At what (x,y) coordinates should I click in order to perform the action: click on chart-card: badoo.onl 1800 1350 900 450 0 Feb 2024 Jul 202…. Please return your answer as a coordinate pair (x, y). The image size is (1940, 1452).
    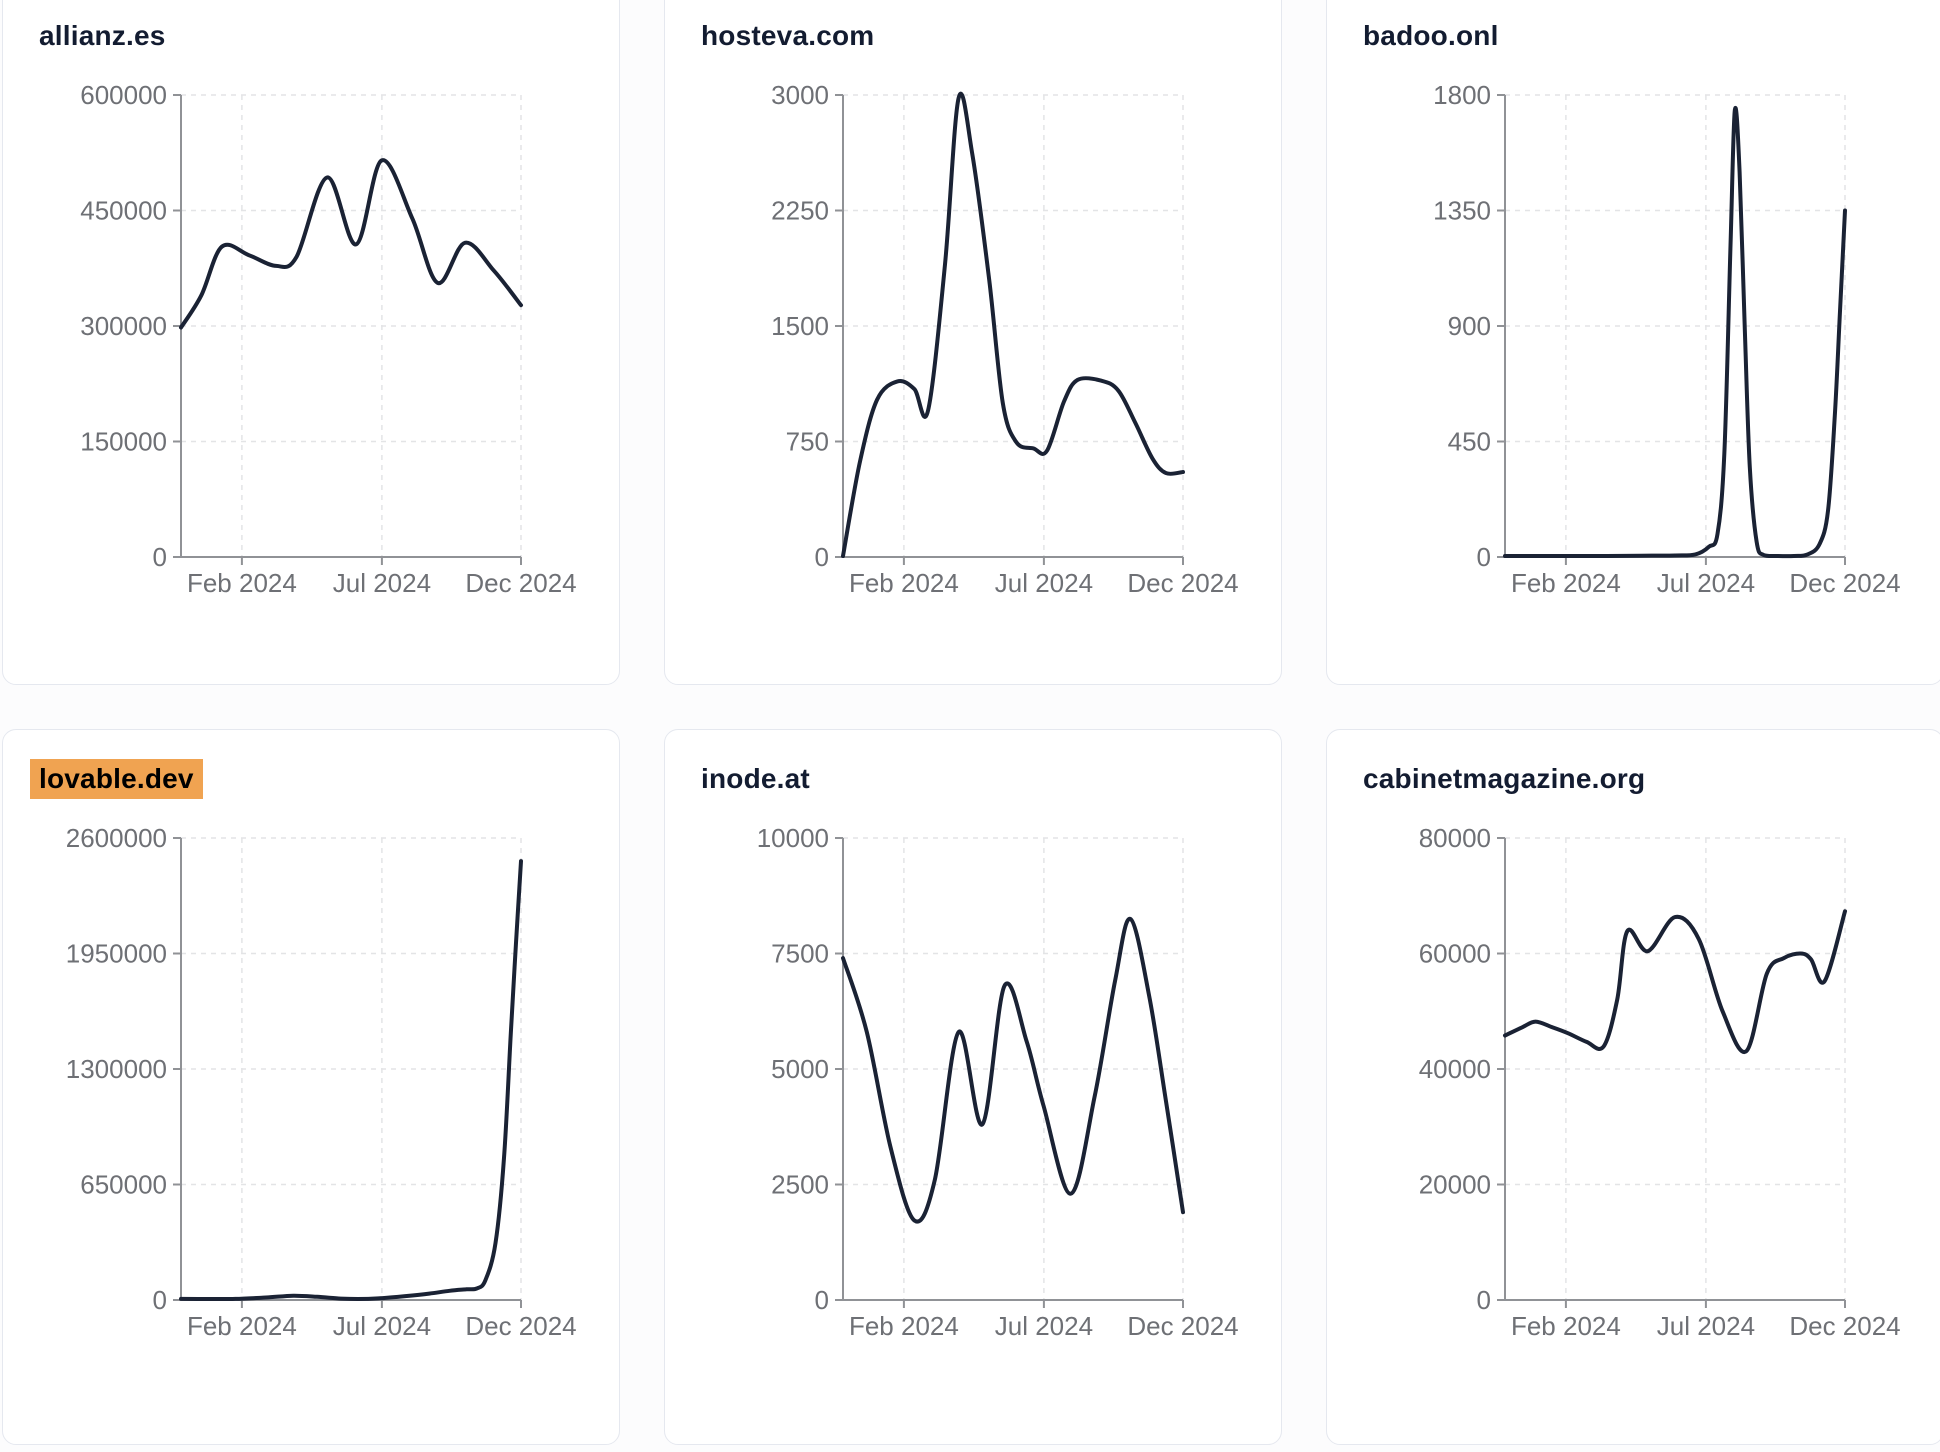
    Looking at the image, I should click on (1633, 342).